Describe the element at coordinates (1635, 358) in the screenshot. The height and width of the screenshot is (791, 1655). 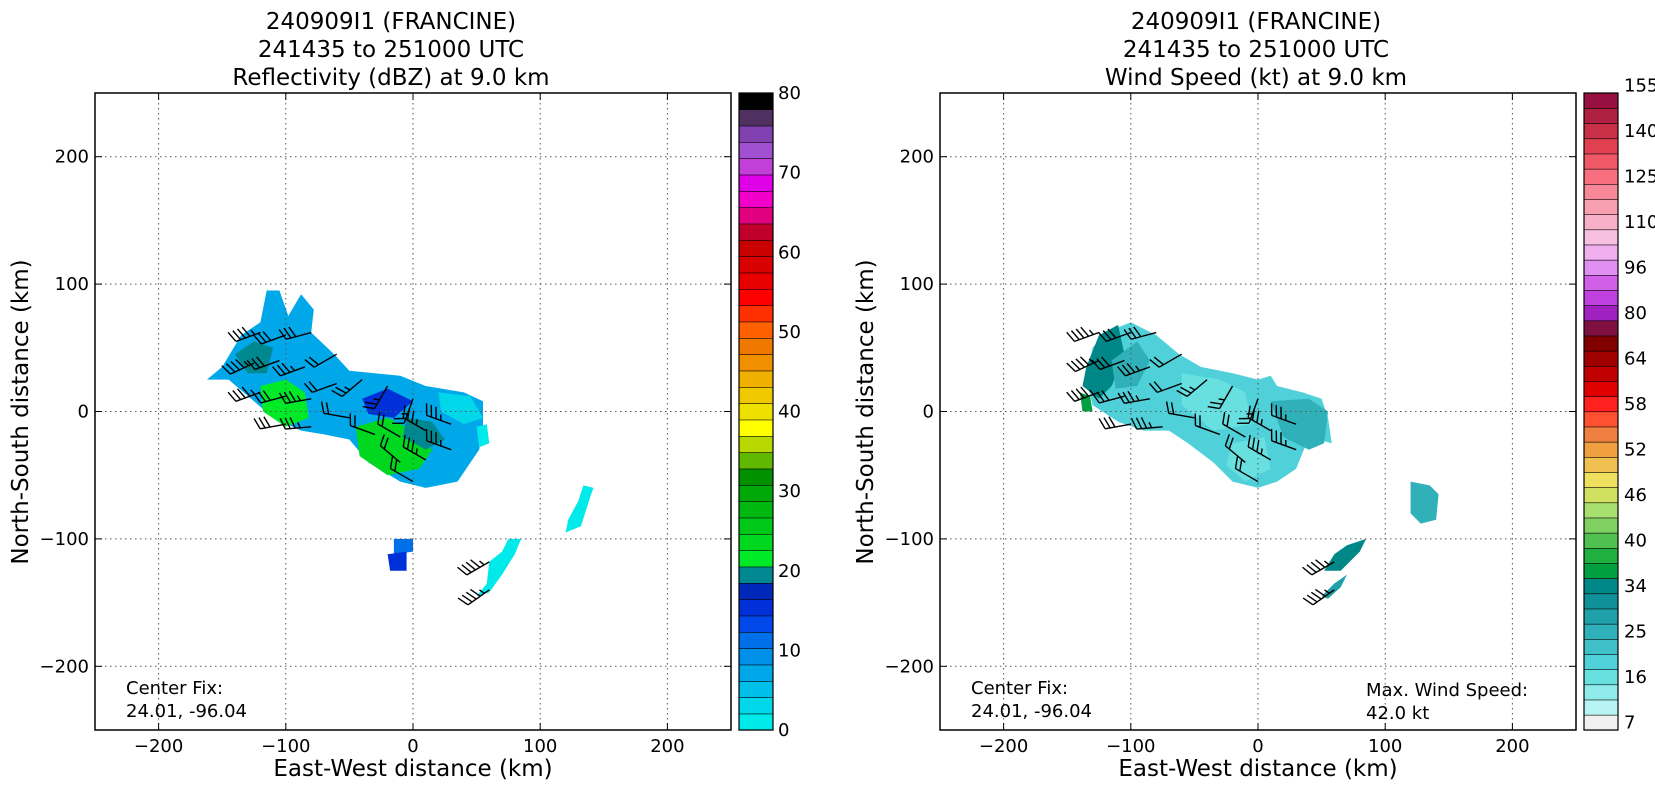
I see `colorbar-tick-label: 64` at that location.